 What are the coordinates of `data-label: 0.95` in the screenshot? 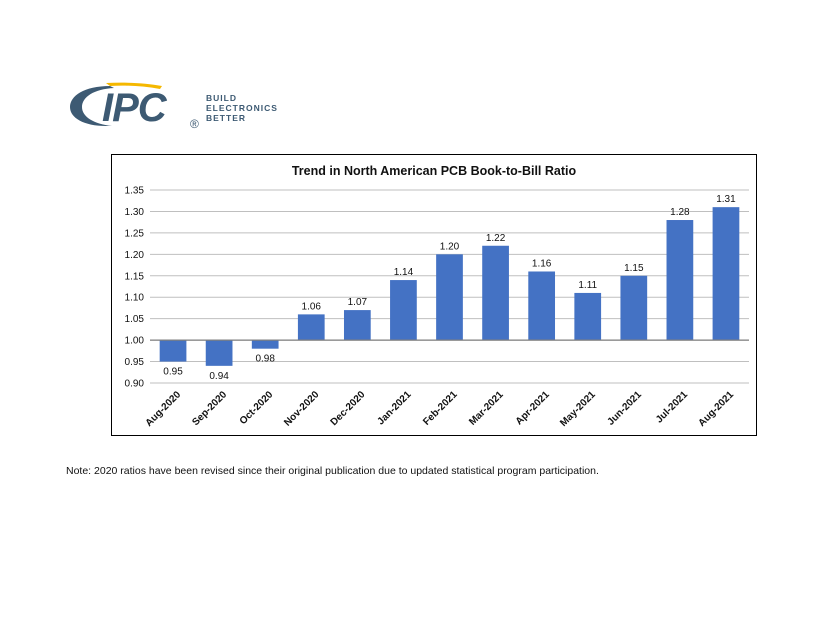 It's located at (173, 372).